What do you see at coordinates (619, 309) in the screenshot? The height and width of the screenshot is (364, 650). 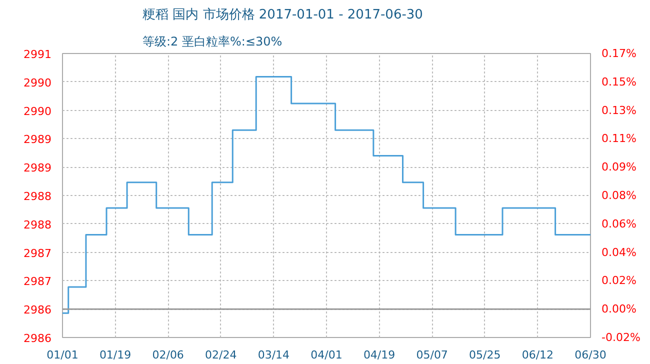 I see `y2-tick-label: 0.00%` at bounding box center [619, 309].